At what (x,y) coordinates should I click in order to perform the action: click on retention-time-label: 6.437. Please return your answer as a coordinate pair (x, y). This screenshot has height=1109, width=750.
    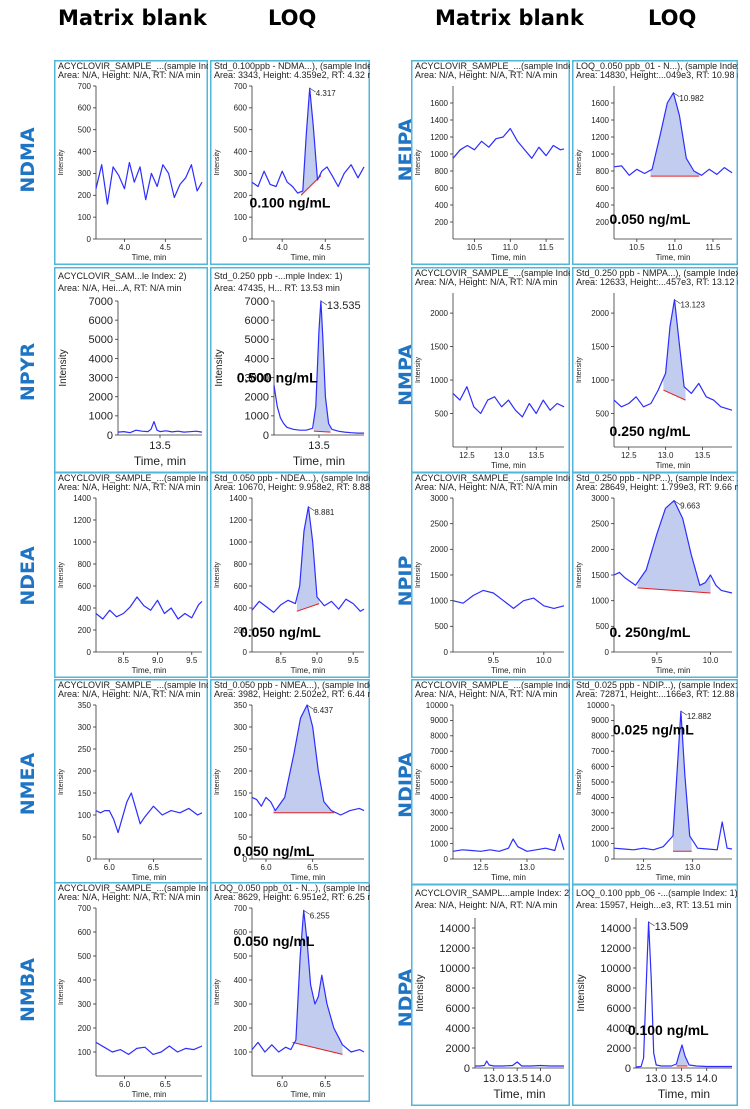
    Looking at the image, I should click on (323, 710).